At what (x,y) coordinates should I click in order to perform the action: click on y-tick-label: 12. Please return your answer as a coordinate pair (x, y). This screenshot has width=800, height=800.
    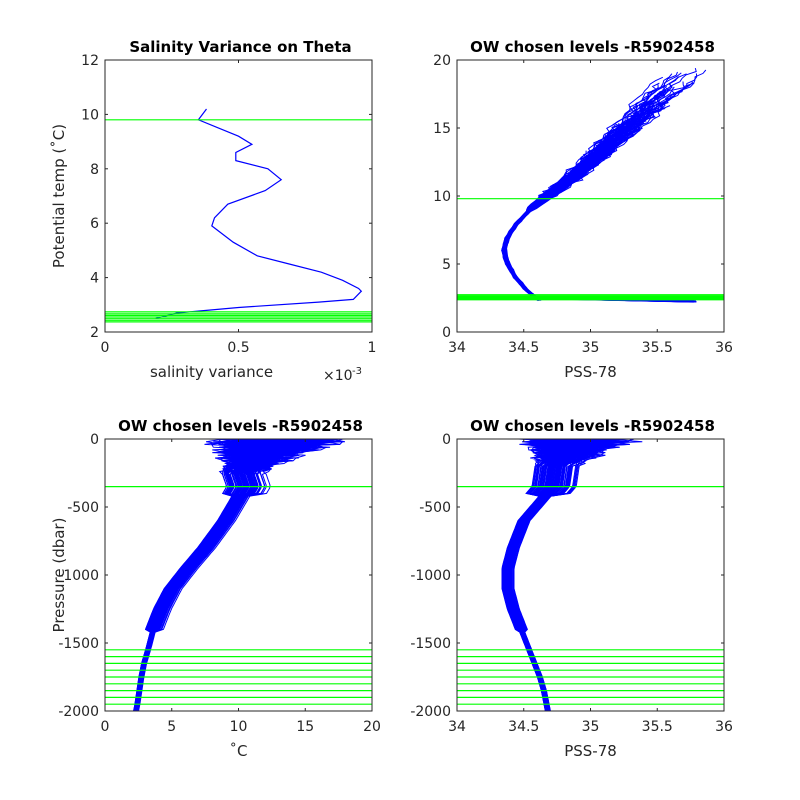
    Looking at the image, I should click on (90, 61).